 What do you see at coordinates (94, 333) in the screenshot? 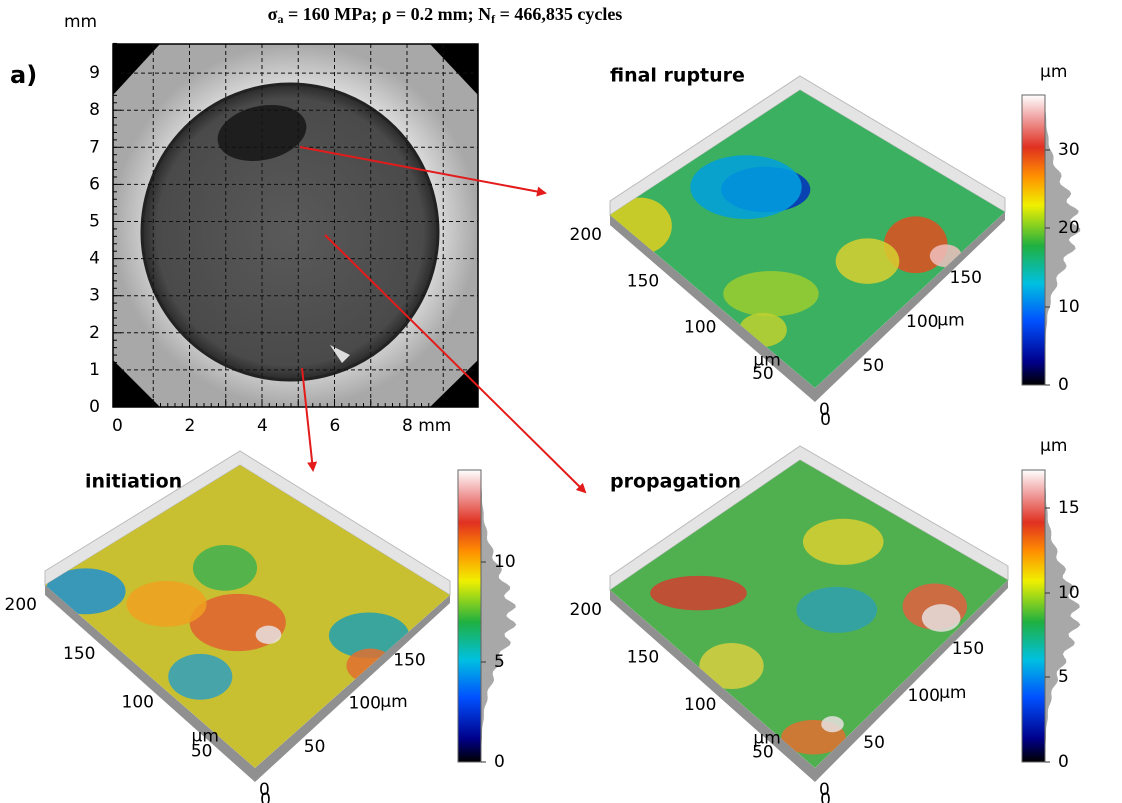
I see `y-tick-label: 2` at bounding box center [94, 333].